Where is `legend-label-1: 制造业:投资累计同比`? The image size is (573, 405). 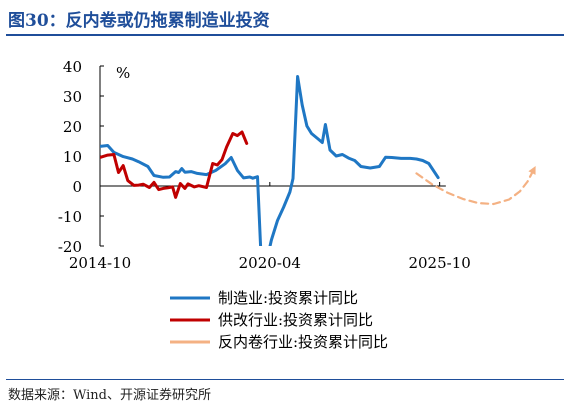
legend-label-1: 制造业:投资累计同比 is located at coordinates (288, 298).